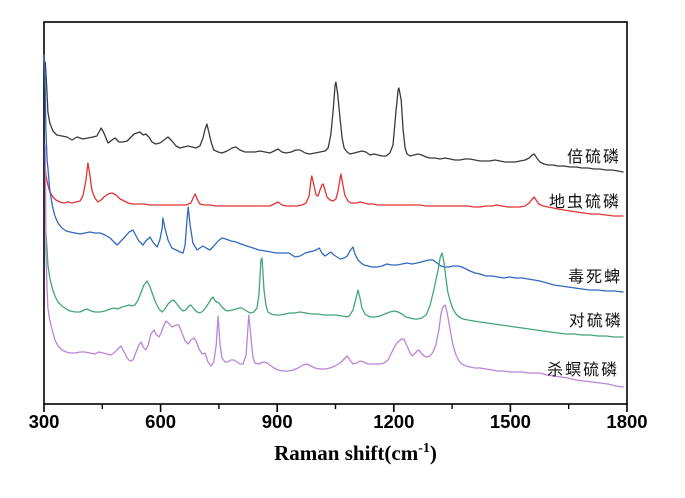  Describe the element at coordinates (277, 421) in the screenshot. I see `x-tick-label-900: 900` at that location.